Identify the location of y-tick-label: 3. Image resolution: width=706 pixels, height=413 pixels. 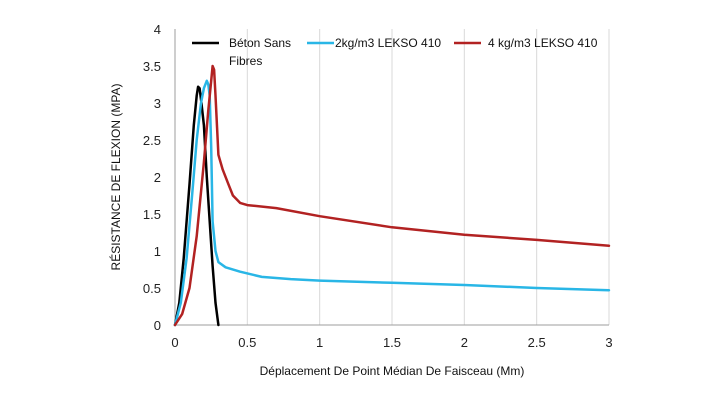
(157, 103).